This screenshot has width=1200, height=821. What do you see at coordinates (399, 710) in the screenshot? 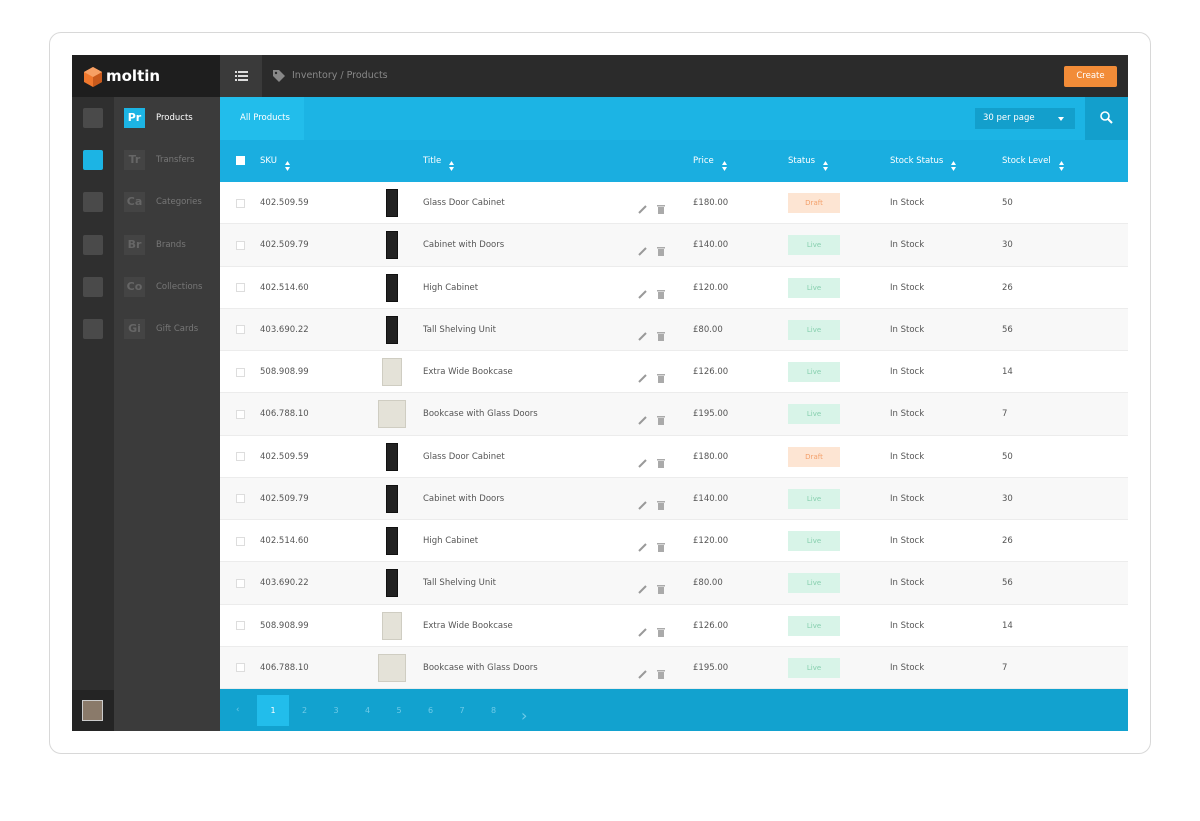
I see `page-link: 5` at bounding box center [399, 710].